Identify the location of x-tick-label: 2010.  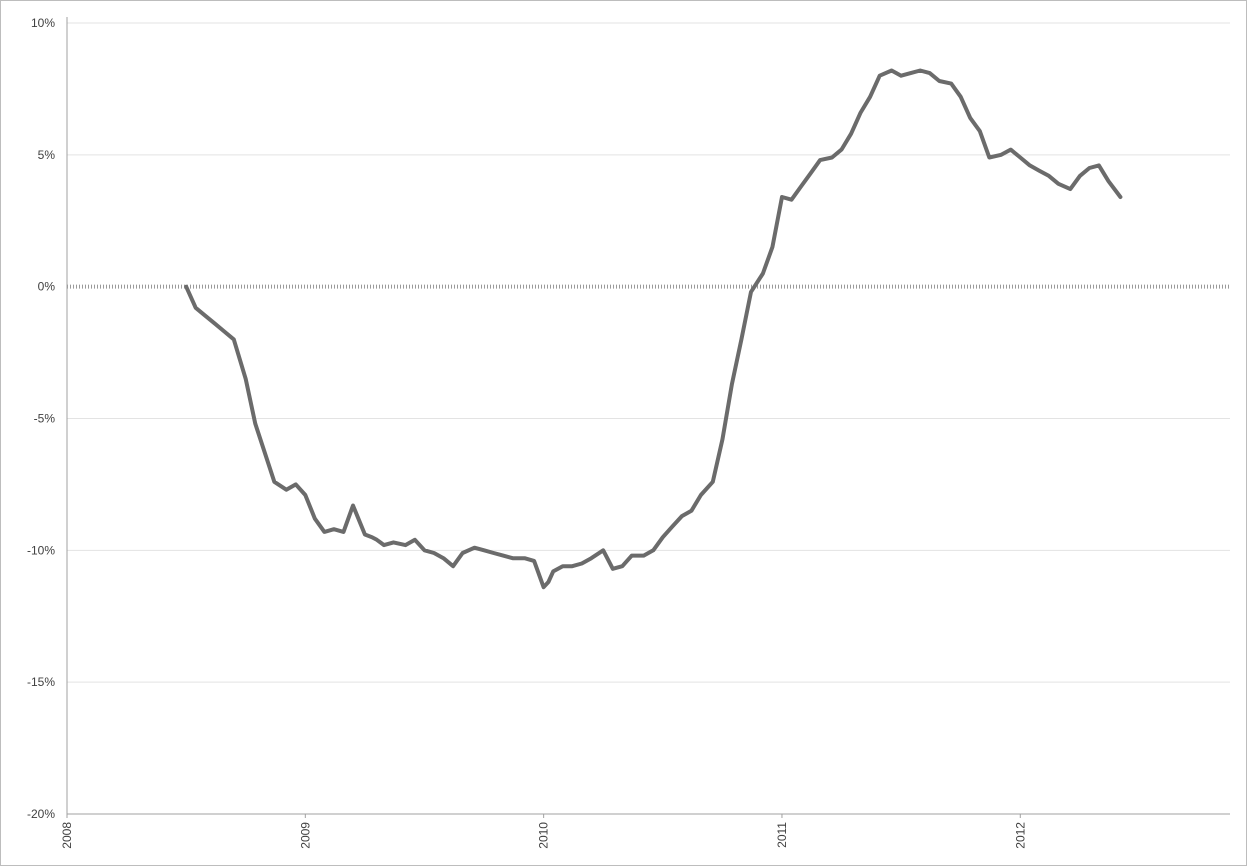
(544, 835).